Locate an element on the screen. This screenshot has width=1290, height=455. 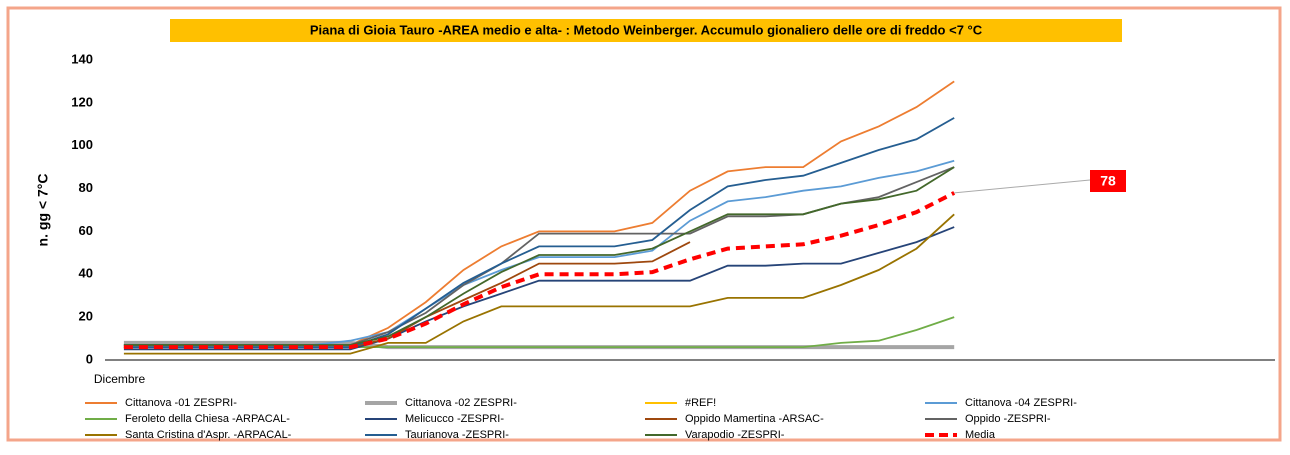
y-tick-label: 100 is located at coordinates (82, 144).